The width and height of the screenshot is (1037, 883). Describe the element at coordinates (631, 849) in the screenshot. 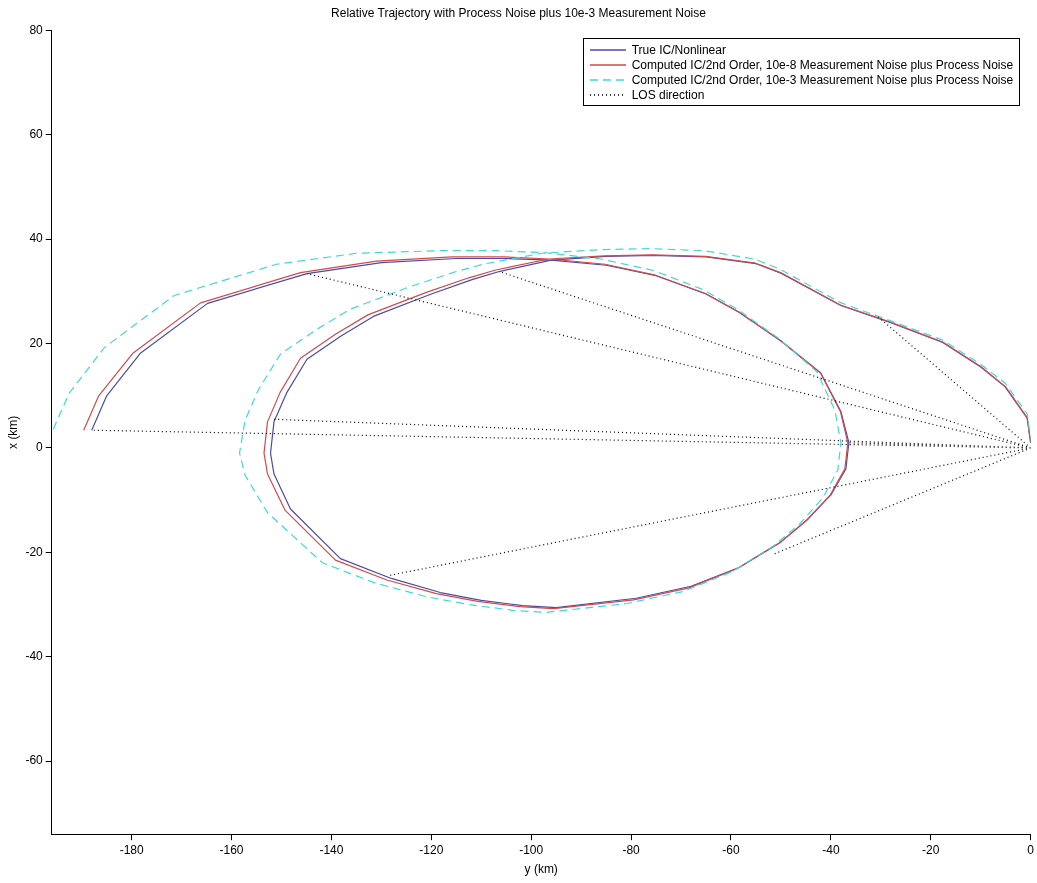

I see `x-tick-label: -80` at that location.